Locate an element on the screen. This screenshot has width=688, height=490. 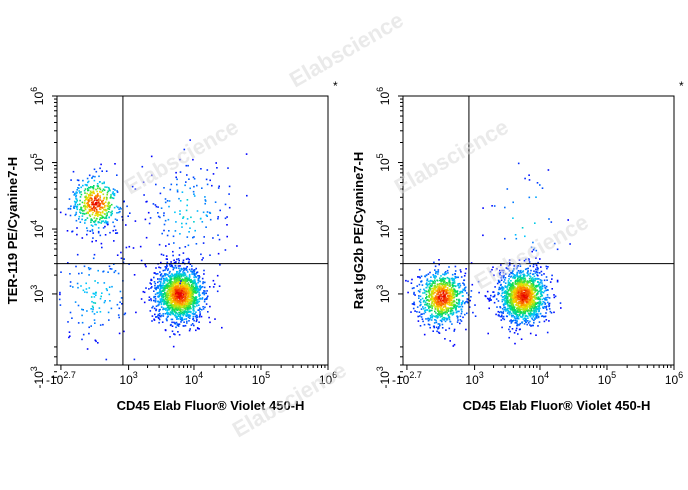
y-tick-label: 106 is located at coordinates (37, 96).